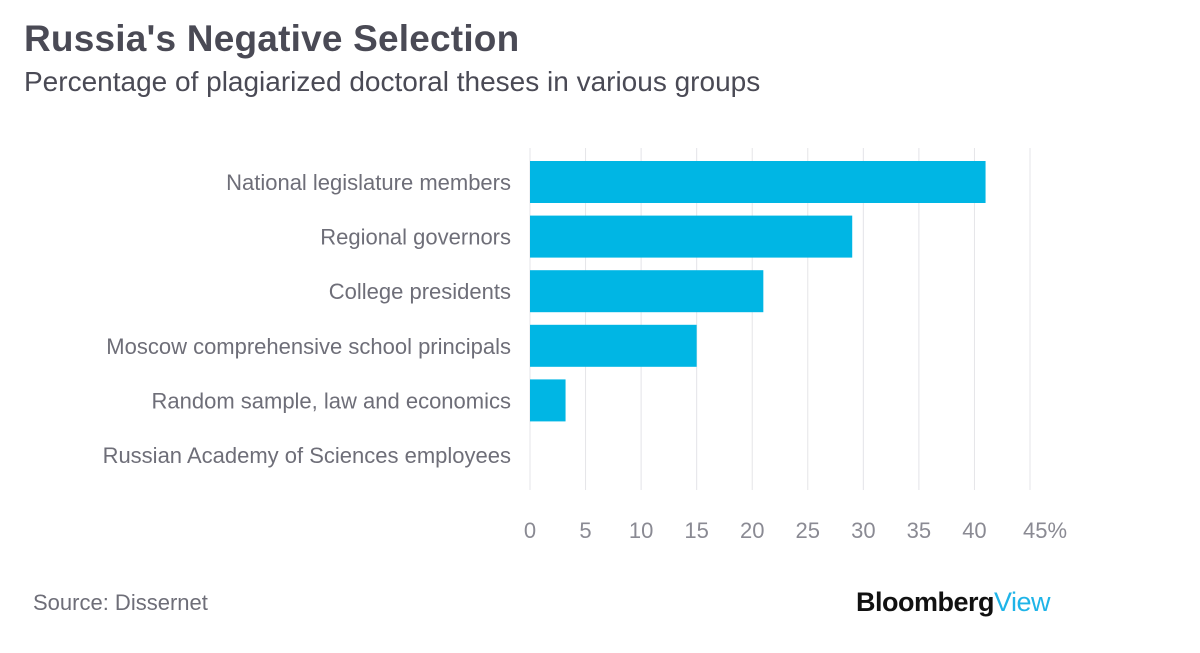 This screenshot has width=1200, height=653. Describe the element at coordinates (919, 530) in the screenshot. I see `x-tick-label: 35` at that location.